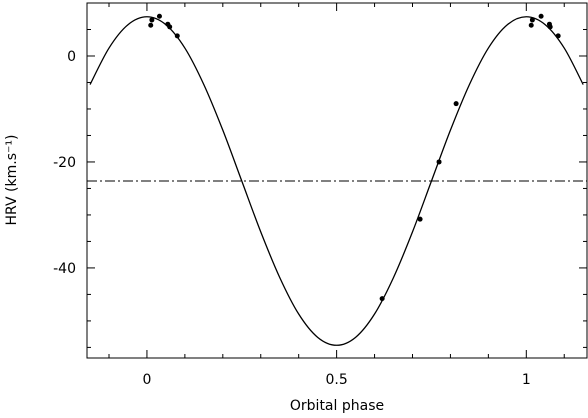 The width and height of the screenshot is (588, 418). Describe the element at coordinates (12, 180) in the screenshot. I see `y-axis-label: HRV (km.s⁻¹)` at that location.